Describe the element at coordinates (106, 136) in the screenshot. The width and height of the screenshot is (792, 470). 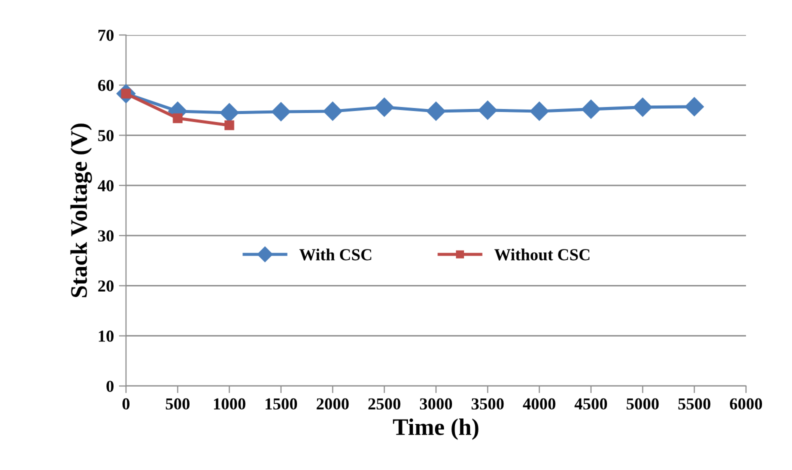
I see `y-tick-label: 50` at that location.